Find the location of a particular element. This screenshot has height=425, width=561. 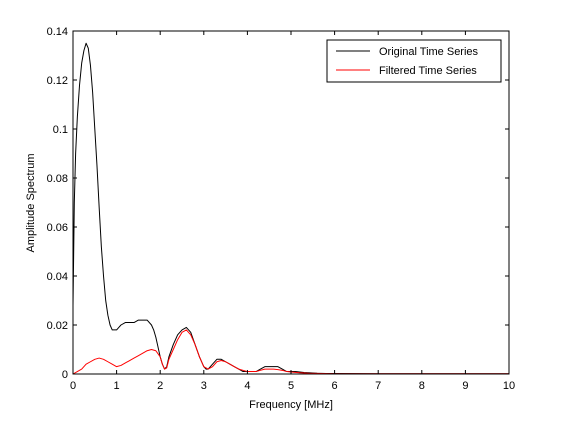

x-tick-label: 0 is located at coordinates (73, 386).